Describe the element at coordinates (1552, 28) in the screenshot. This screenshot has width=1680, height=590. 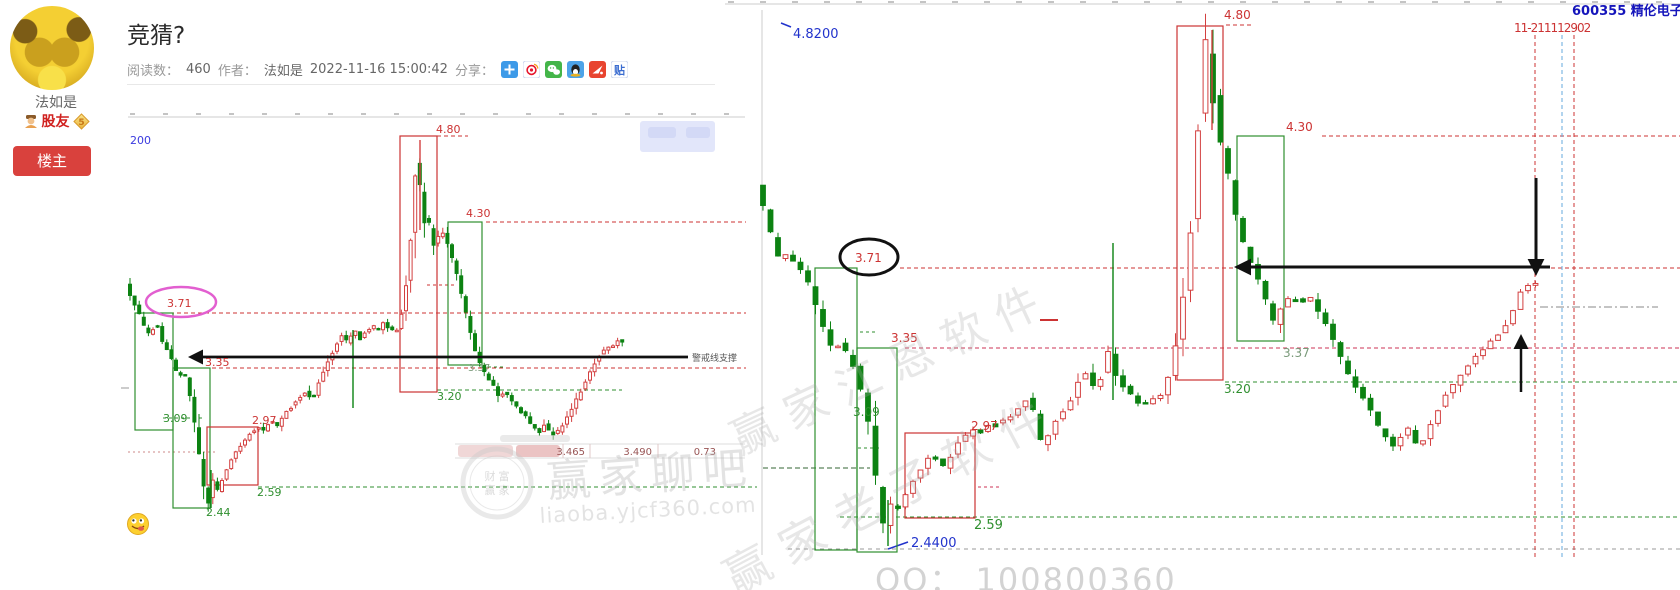
I see `svg-text: 11-211112902` at that location.